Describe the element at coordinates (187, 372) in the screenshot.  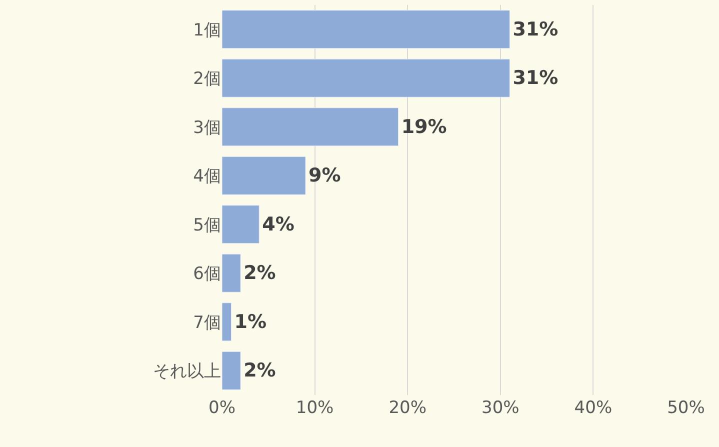
I see `y-tick-label: それ以上` at that location.